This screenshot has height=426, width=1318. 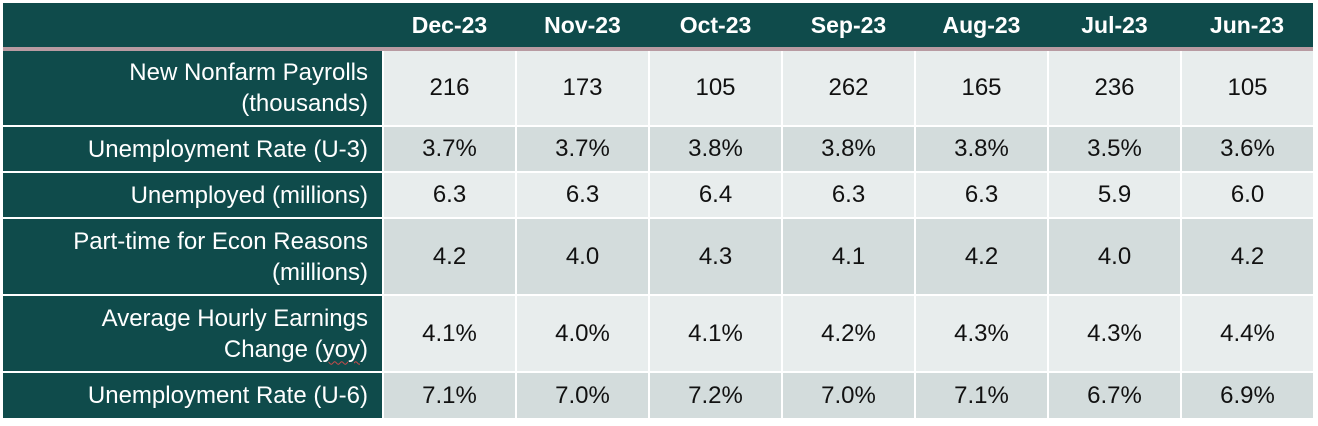 I want to click on row-label-line2-post: ), so click(x=364, y=349).